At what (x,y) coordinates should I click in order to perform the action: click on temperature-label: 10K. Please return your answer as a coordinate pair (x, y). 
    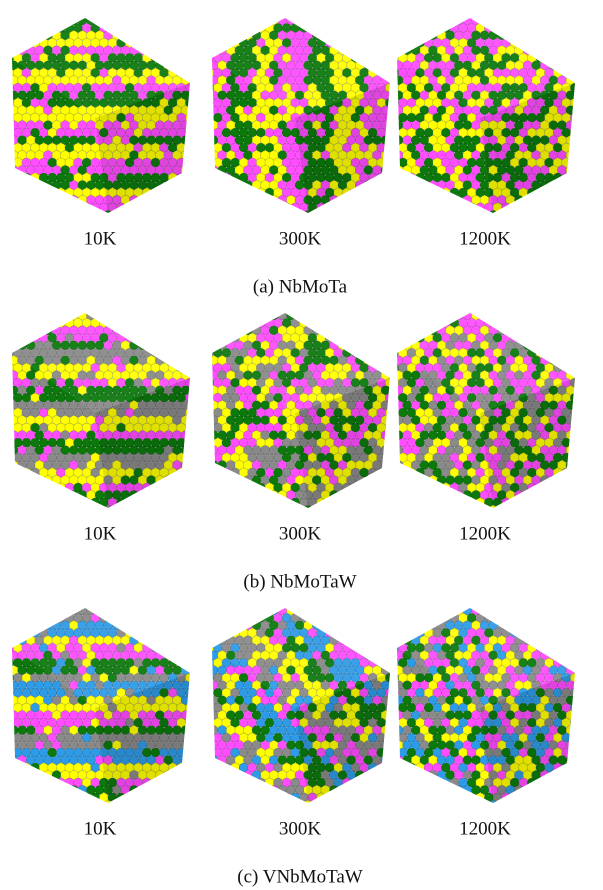
    Looking at the image, I should click on (100, 828).